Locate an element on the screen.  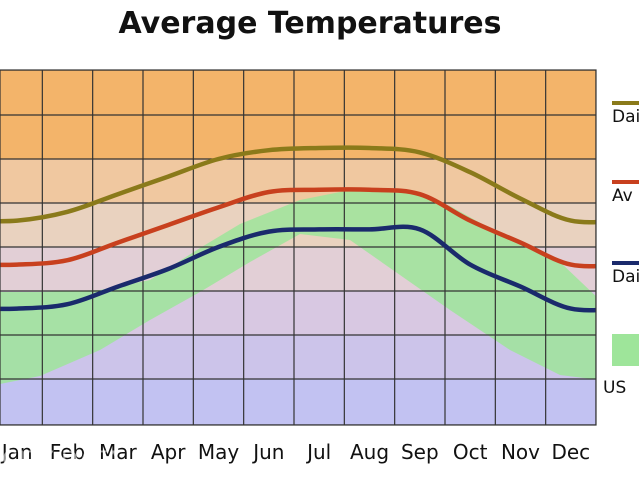
x-tick-label: Oct is located at coordinates (470, 452).